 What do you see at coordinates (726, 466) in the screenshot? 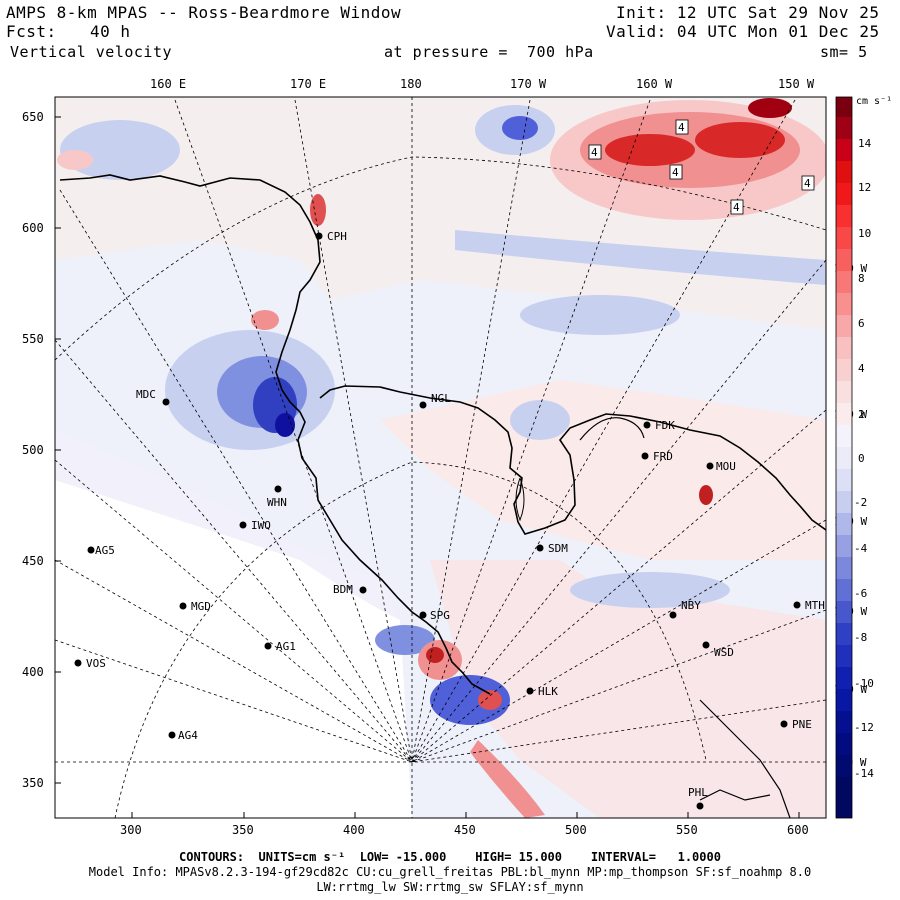
I see `station-label: MOU` at bounding box center [726, 466].